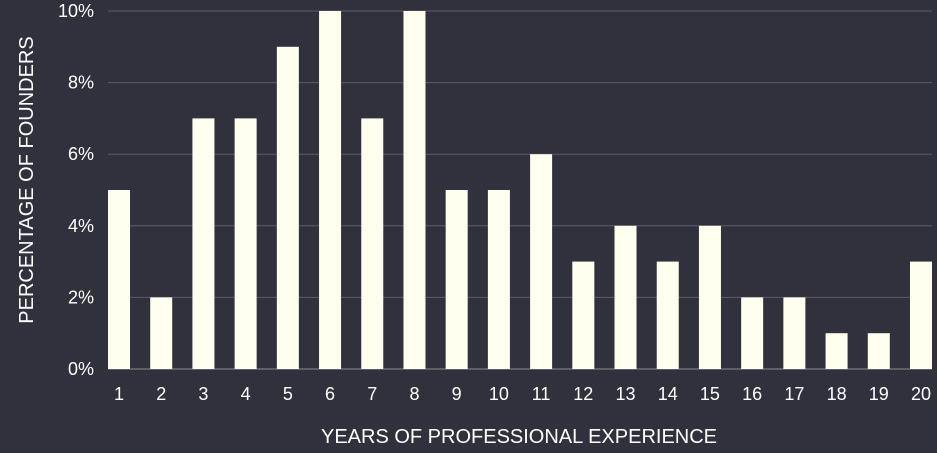 The height and width of the screenshot is (453, 937). Describe the element at coordinates (794, 394) in the screenshot. I see `x-tick-label: 17` at that location.